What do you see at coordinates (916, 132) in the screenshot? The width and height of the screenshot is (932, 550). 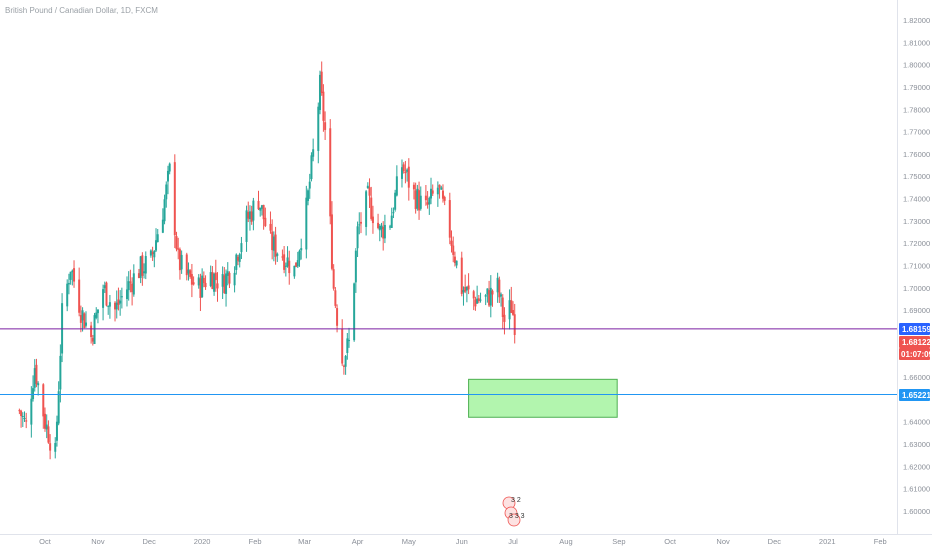 I see `price-tick-label: 1.77000` at bounding box center [916, 132].